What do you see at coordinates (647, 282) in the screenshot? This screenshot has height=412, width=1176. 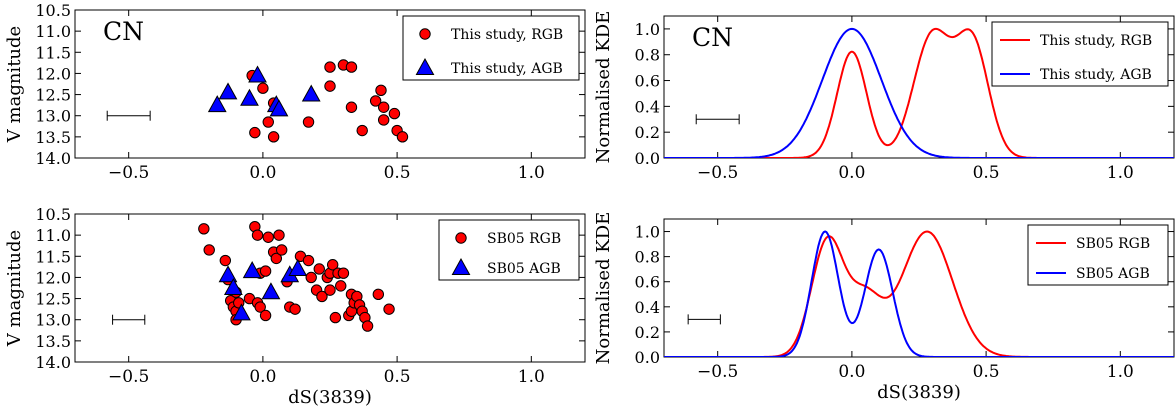 I see `y-tick-label: 0.6` at bounding box center [647, 282].